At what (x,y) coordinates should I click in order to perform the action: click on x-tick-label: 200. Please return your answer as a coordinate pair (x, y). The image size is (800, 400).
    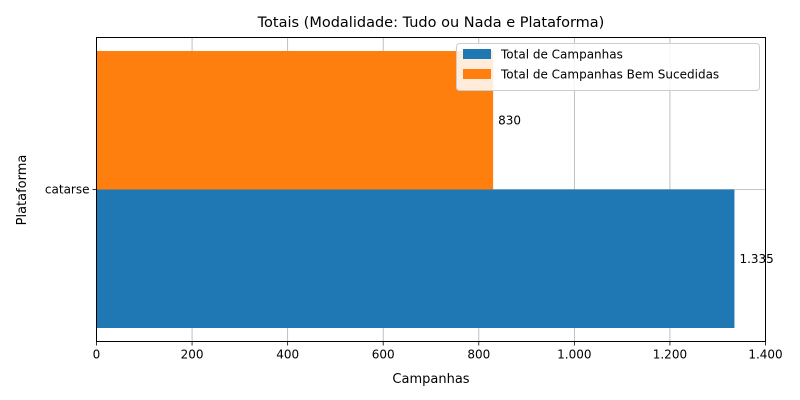
    Looking at the image, I should click on (192, 355).